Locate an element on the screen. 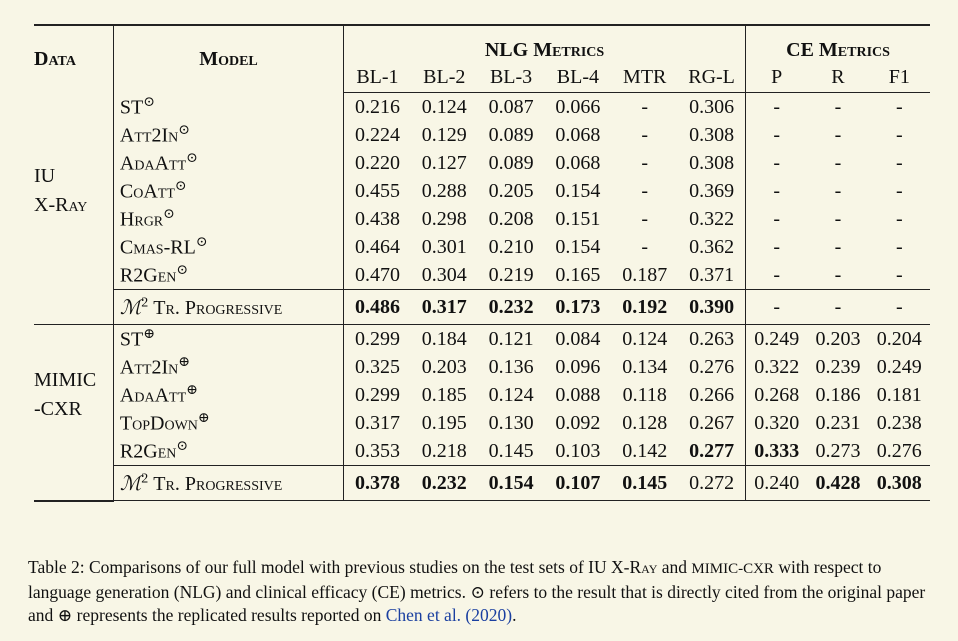 The image size is (958, 641). table-row: Att2In⊙ 0.224 0.129 0.089 0.068-0.308- - - is located at coordinates (482, 135).